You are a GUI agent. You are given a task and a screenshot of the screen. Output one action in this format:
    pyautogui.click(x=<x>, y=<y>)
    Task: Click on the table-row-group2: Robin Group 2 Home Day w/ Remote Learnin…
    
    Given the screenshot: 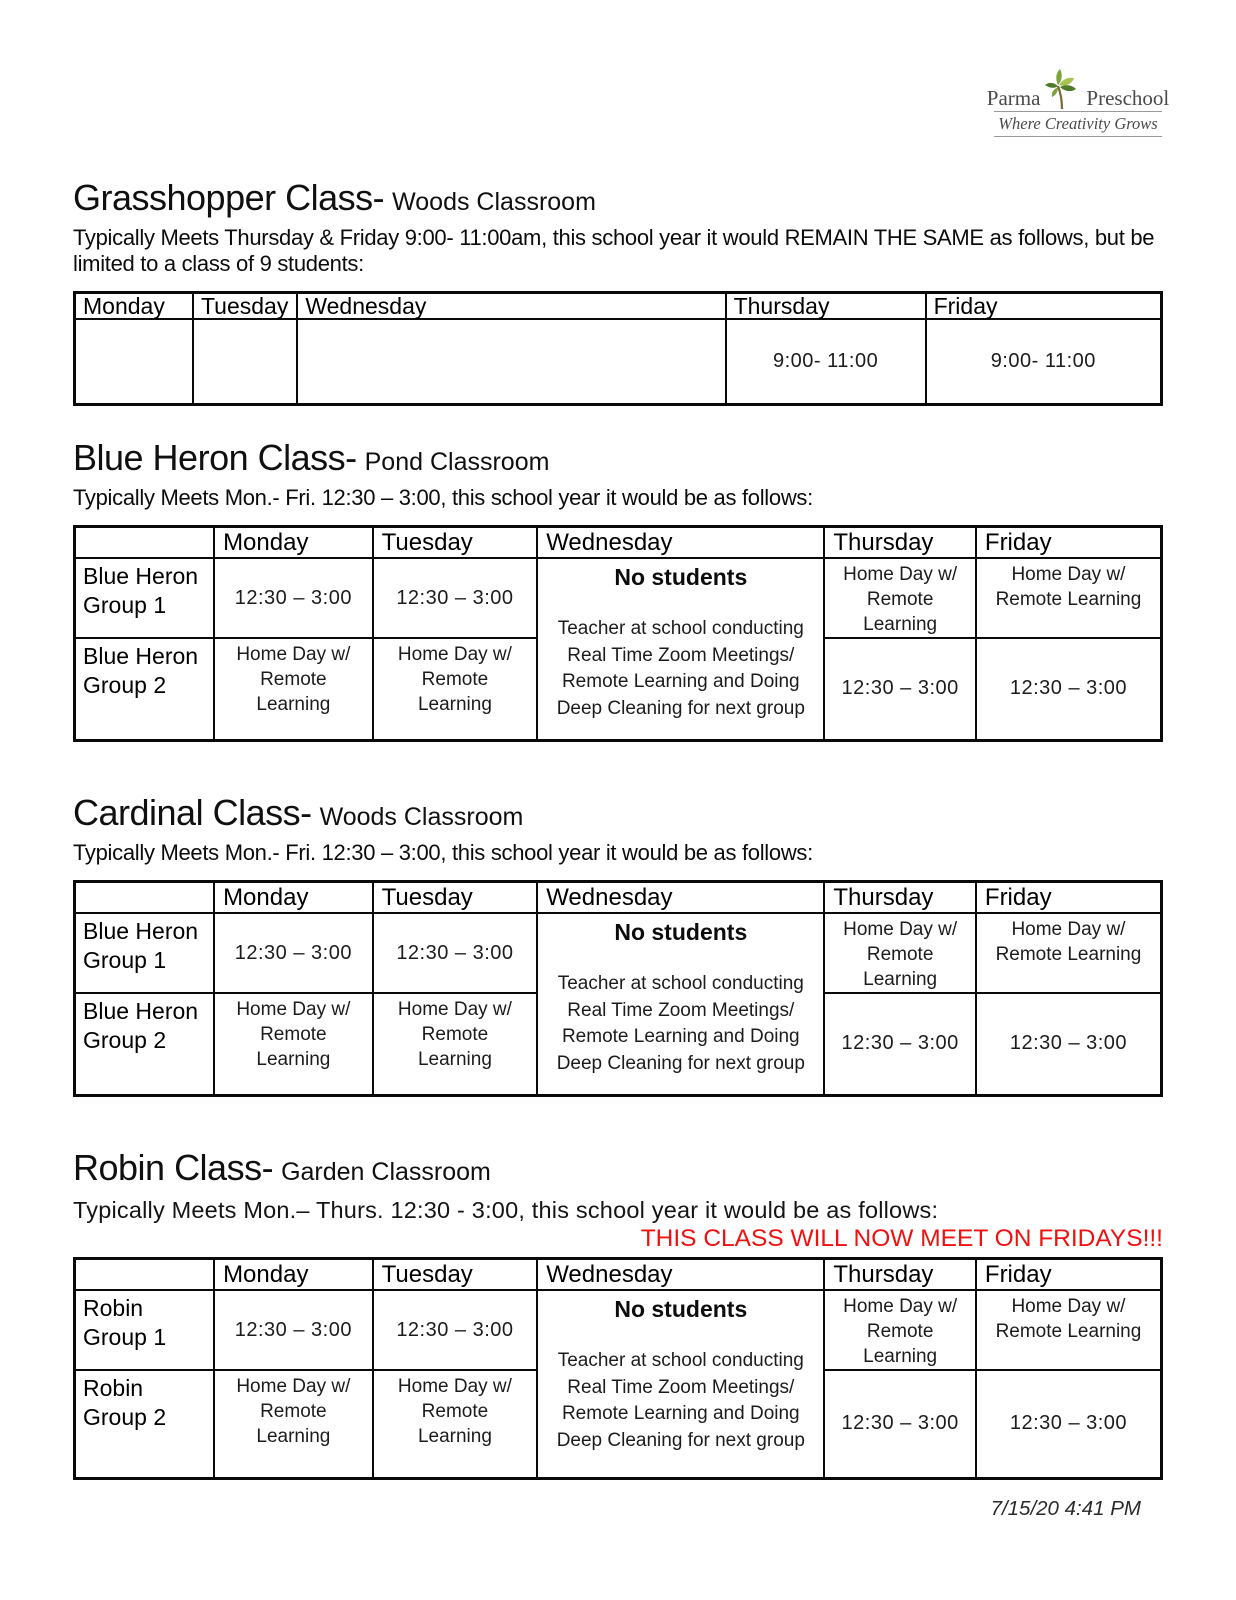 What is the action you would take?
    pyautogui.click(x=618, y=1424)
    